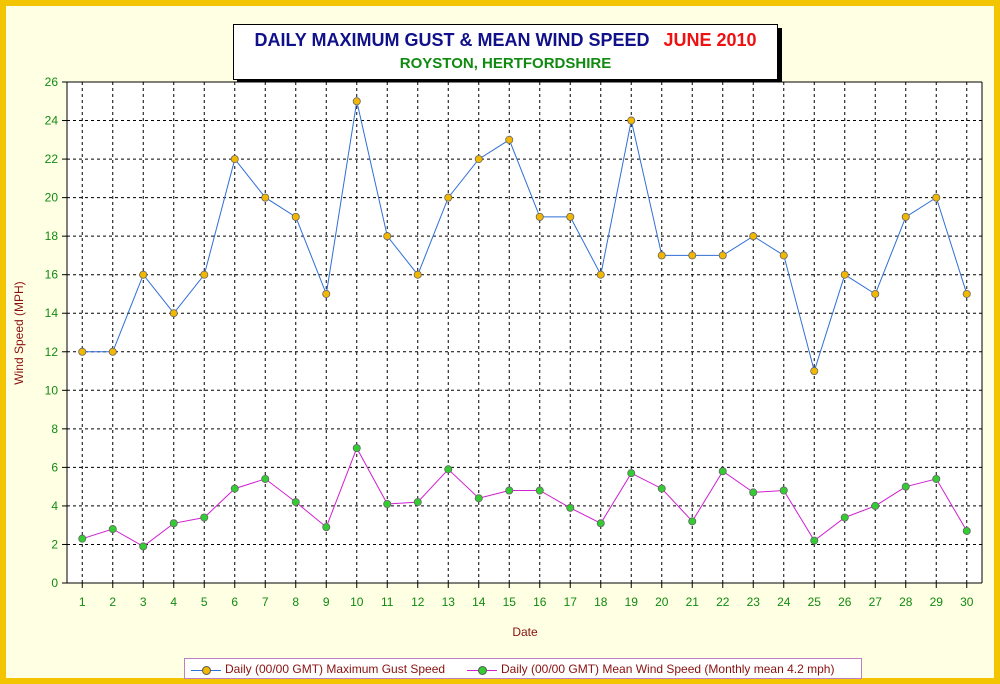 This screenshot has width=1000, height=684. Describe the element at coordinates (478, 498) in the screenshot. I see `data-point-s1-d14` at that location.